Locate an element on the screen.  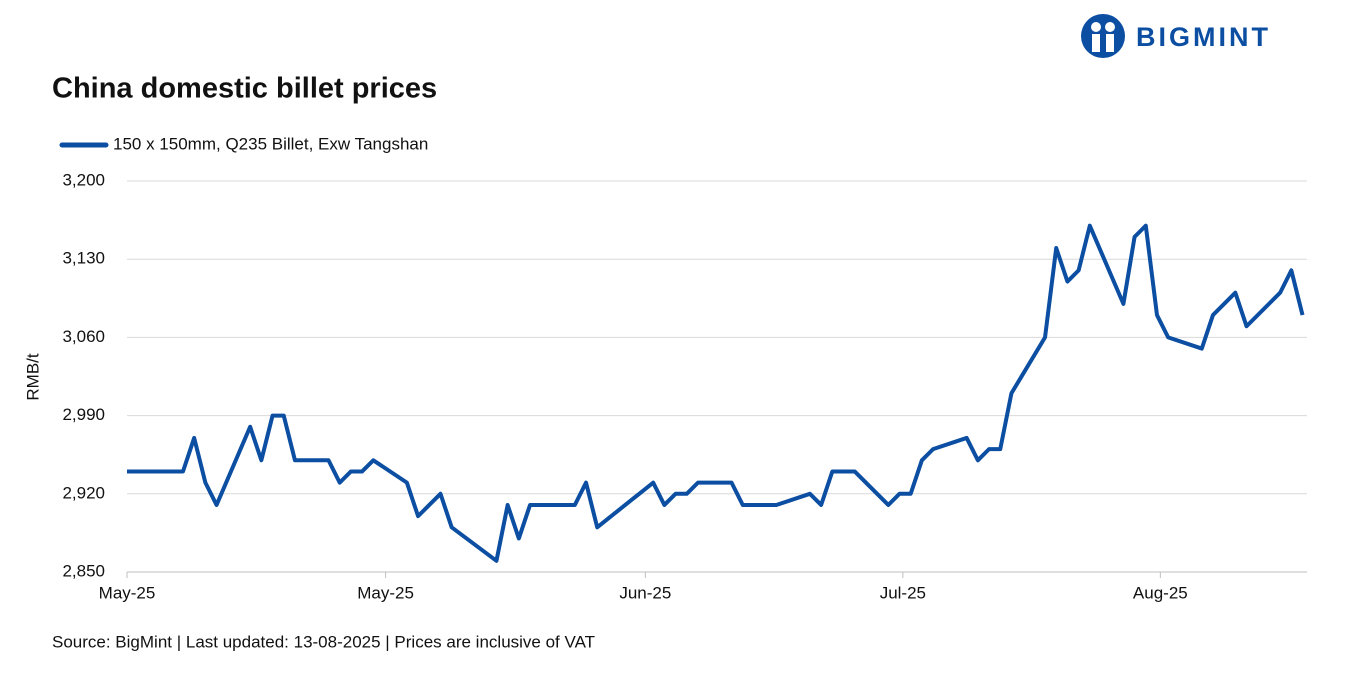
x-tick-label: Jul-25 is located at coordinates (903, 592).